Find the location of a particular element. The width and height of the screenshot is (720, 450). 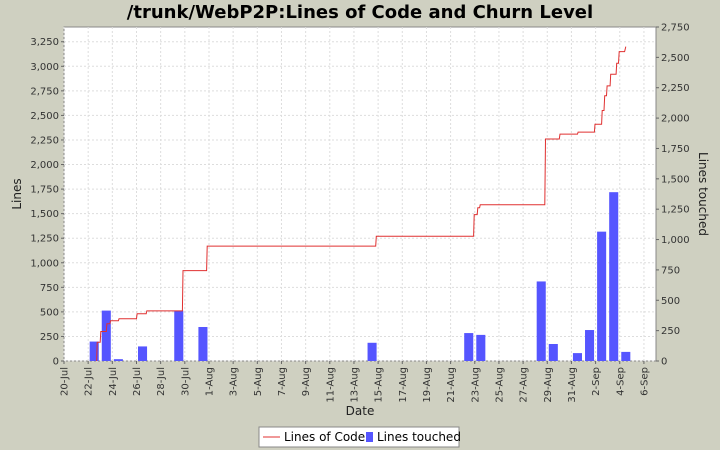

legend-bar-swatch is located at coordinates (369, 437).